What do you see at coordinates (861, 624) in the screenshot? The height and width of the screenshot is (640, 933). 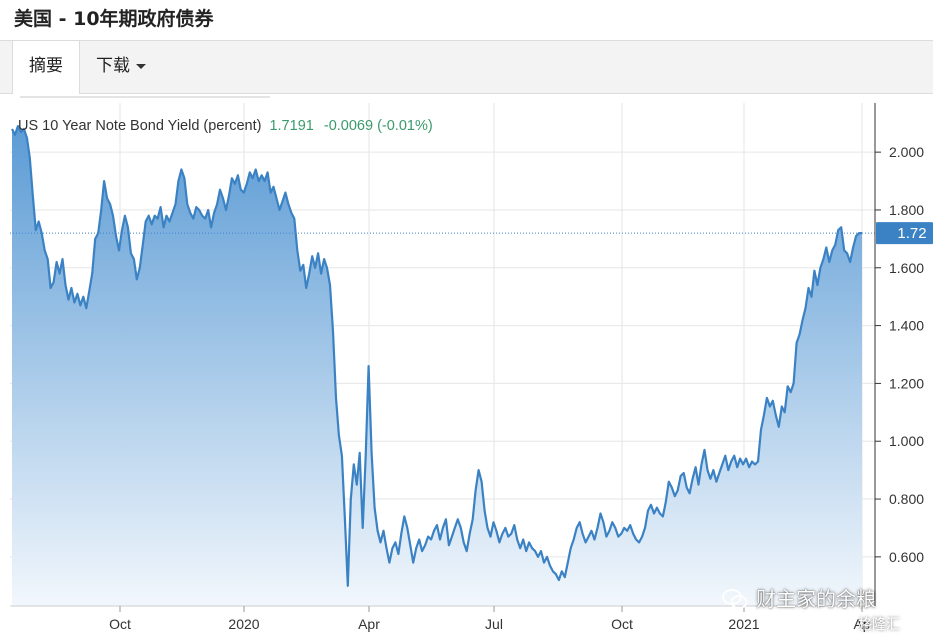 I see `x-tick-label: Ap` at bounding box center [861, 624].